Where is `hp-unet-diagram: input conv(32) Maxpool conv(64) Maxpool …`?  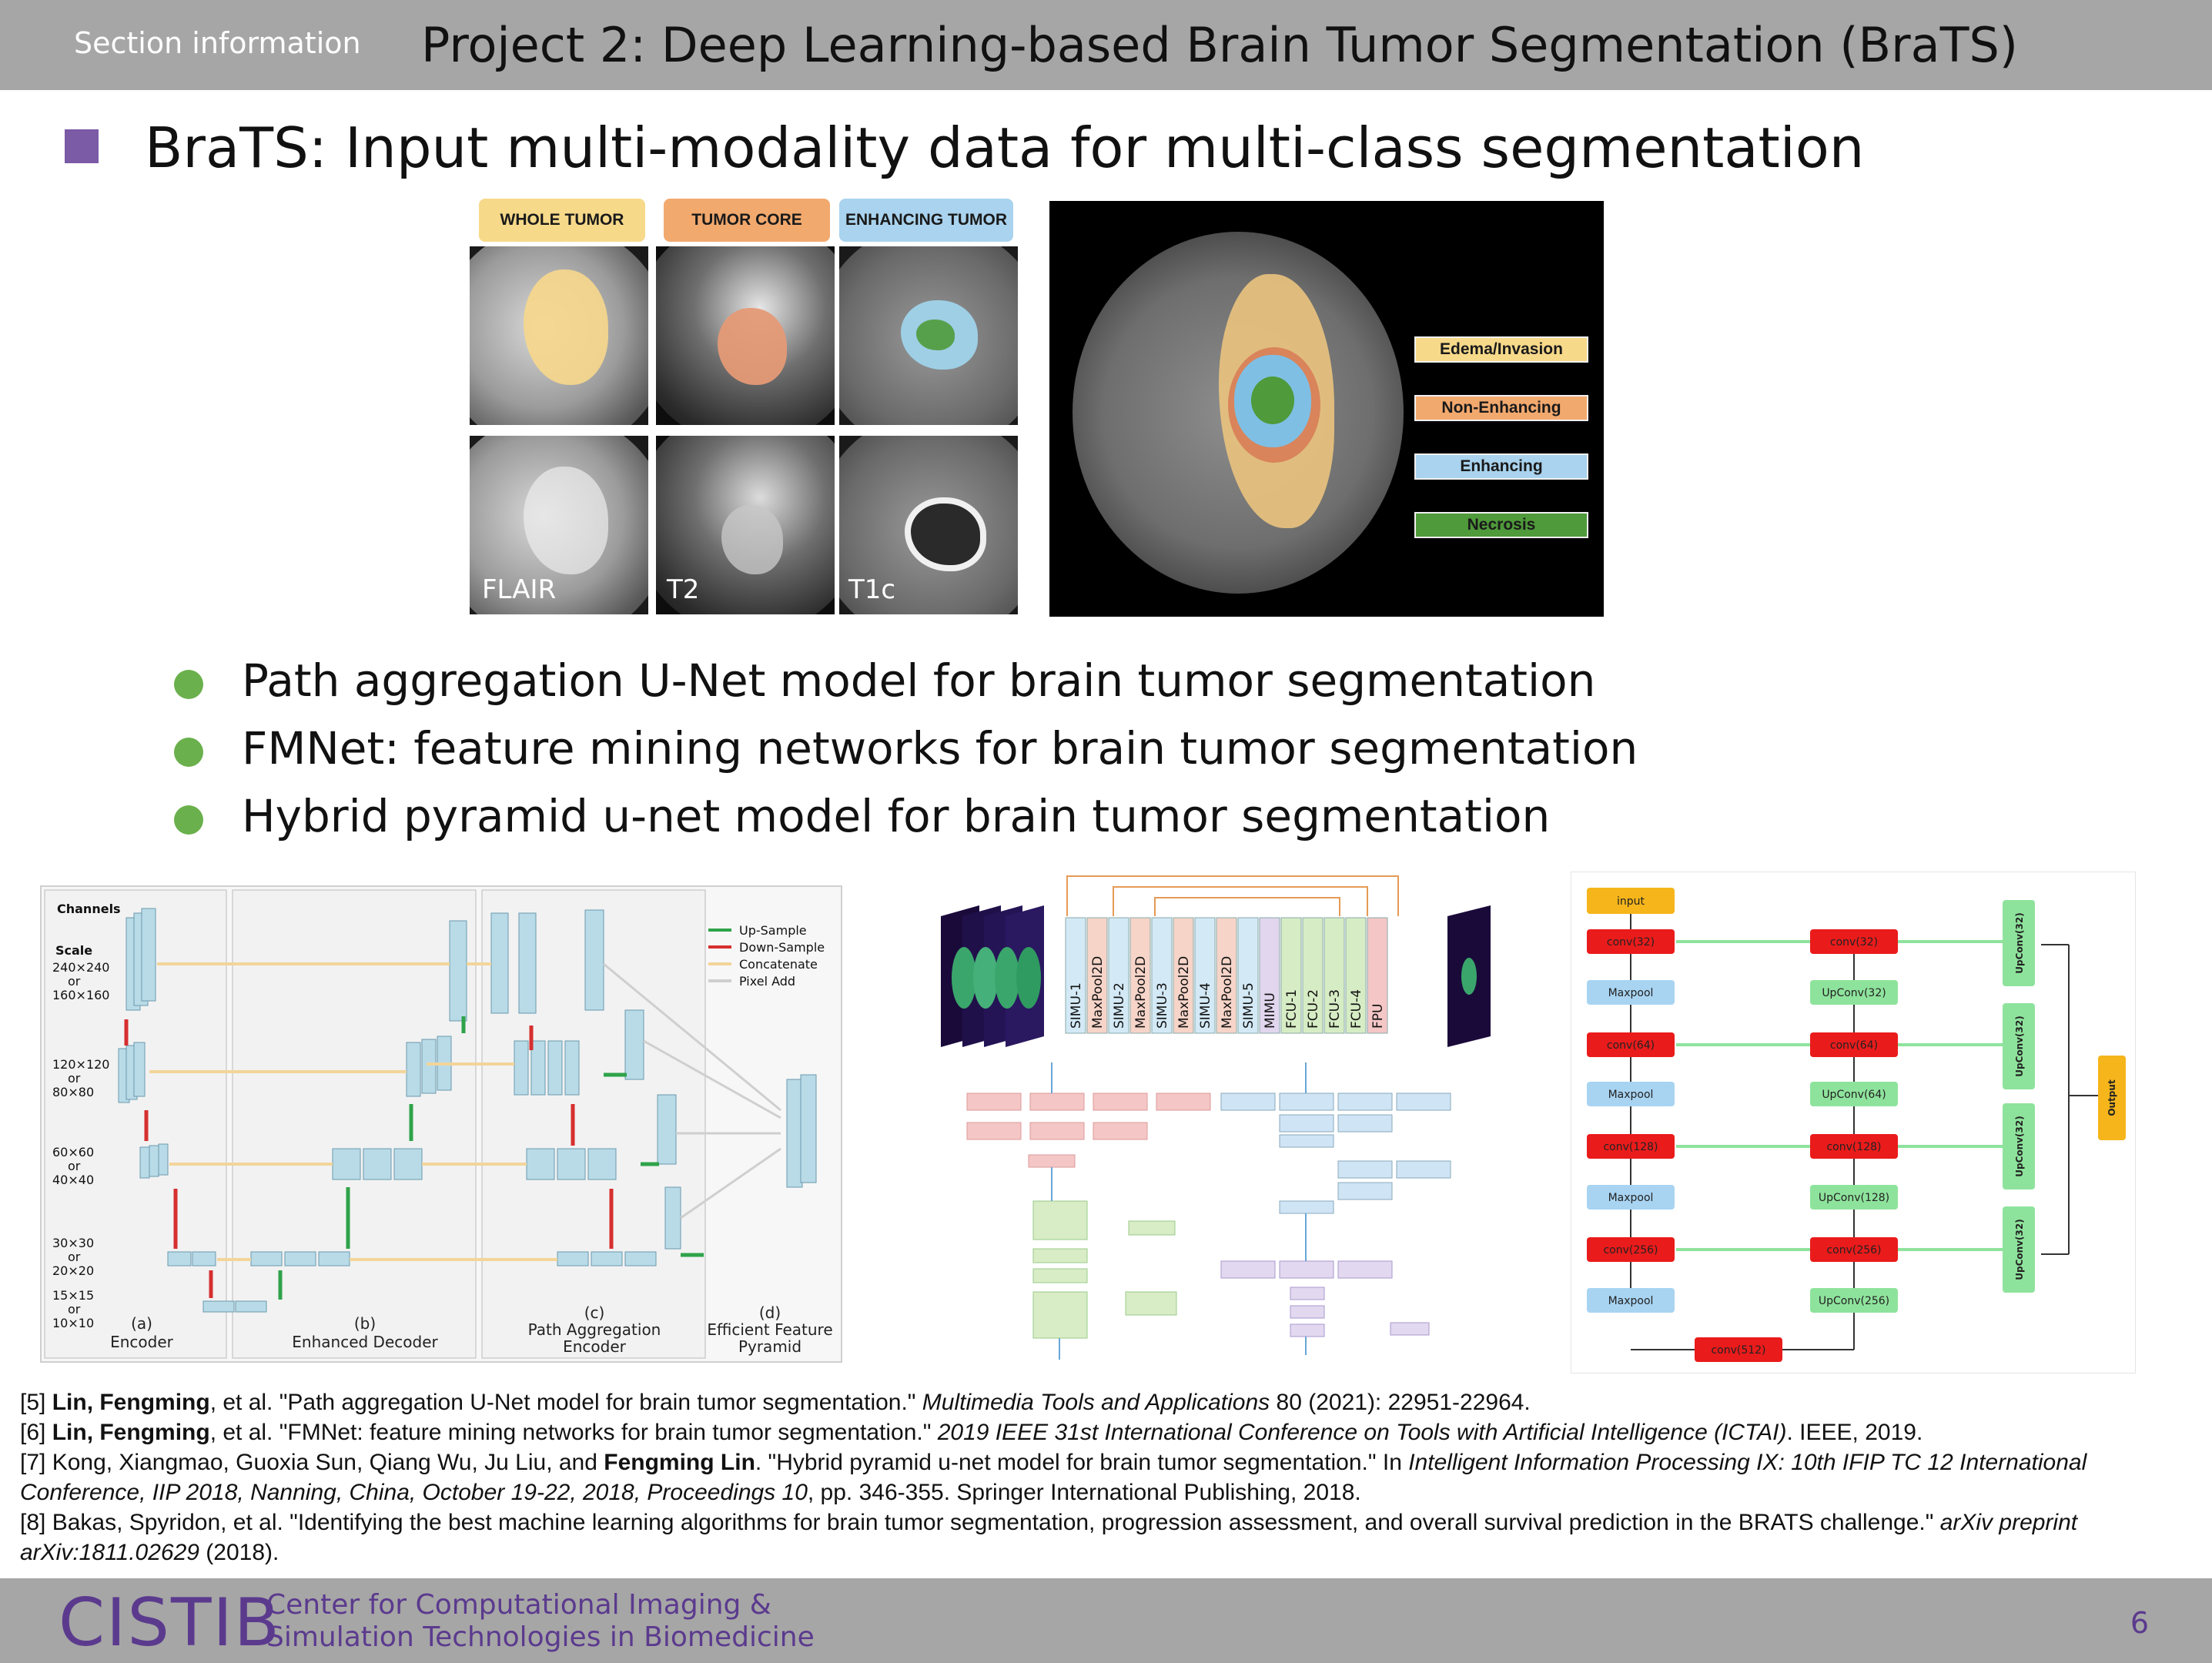
hp-unet-diagram: input conv(32) Maxpool conv(64) Maxpool … is located at coordinates (1856, 1125).